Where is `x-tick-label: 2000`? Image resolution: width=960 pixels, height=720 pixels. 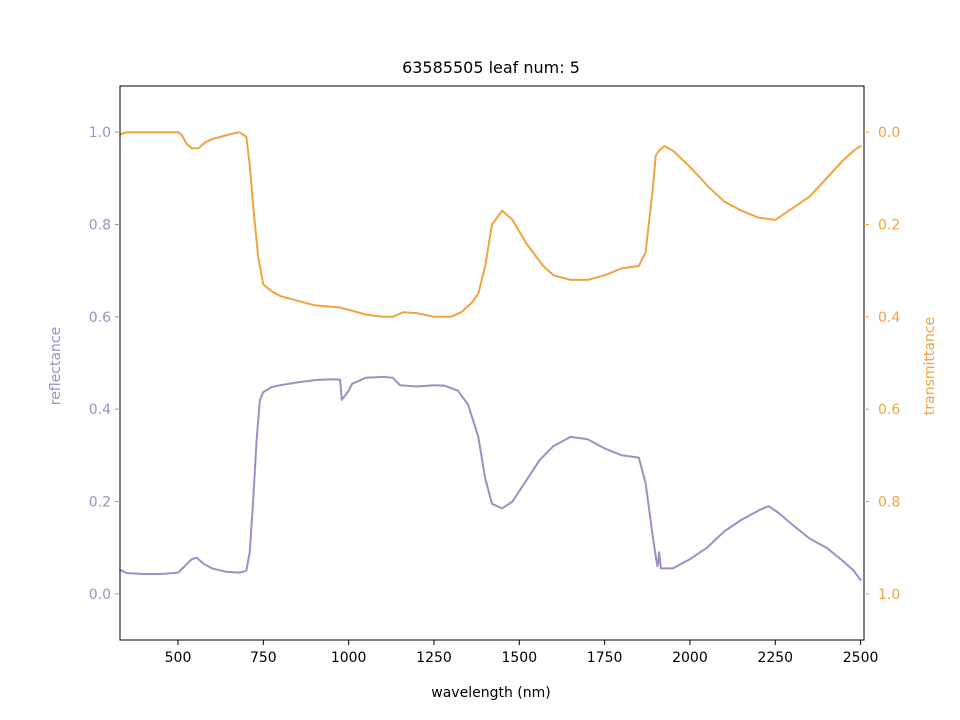
x-tick-label: 2000 is located at coordinates (690, 658).